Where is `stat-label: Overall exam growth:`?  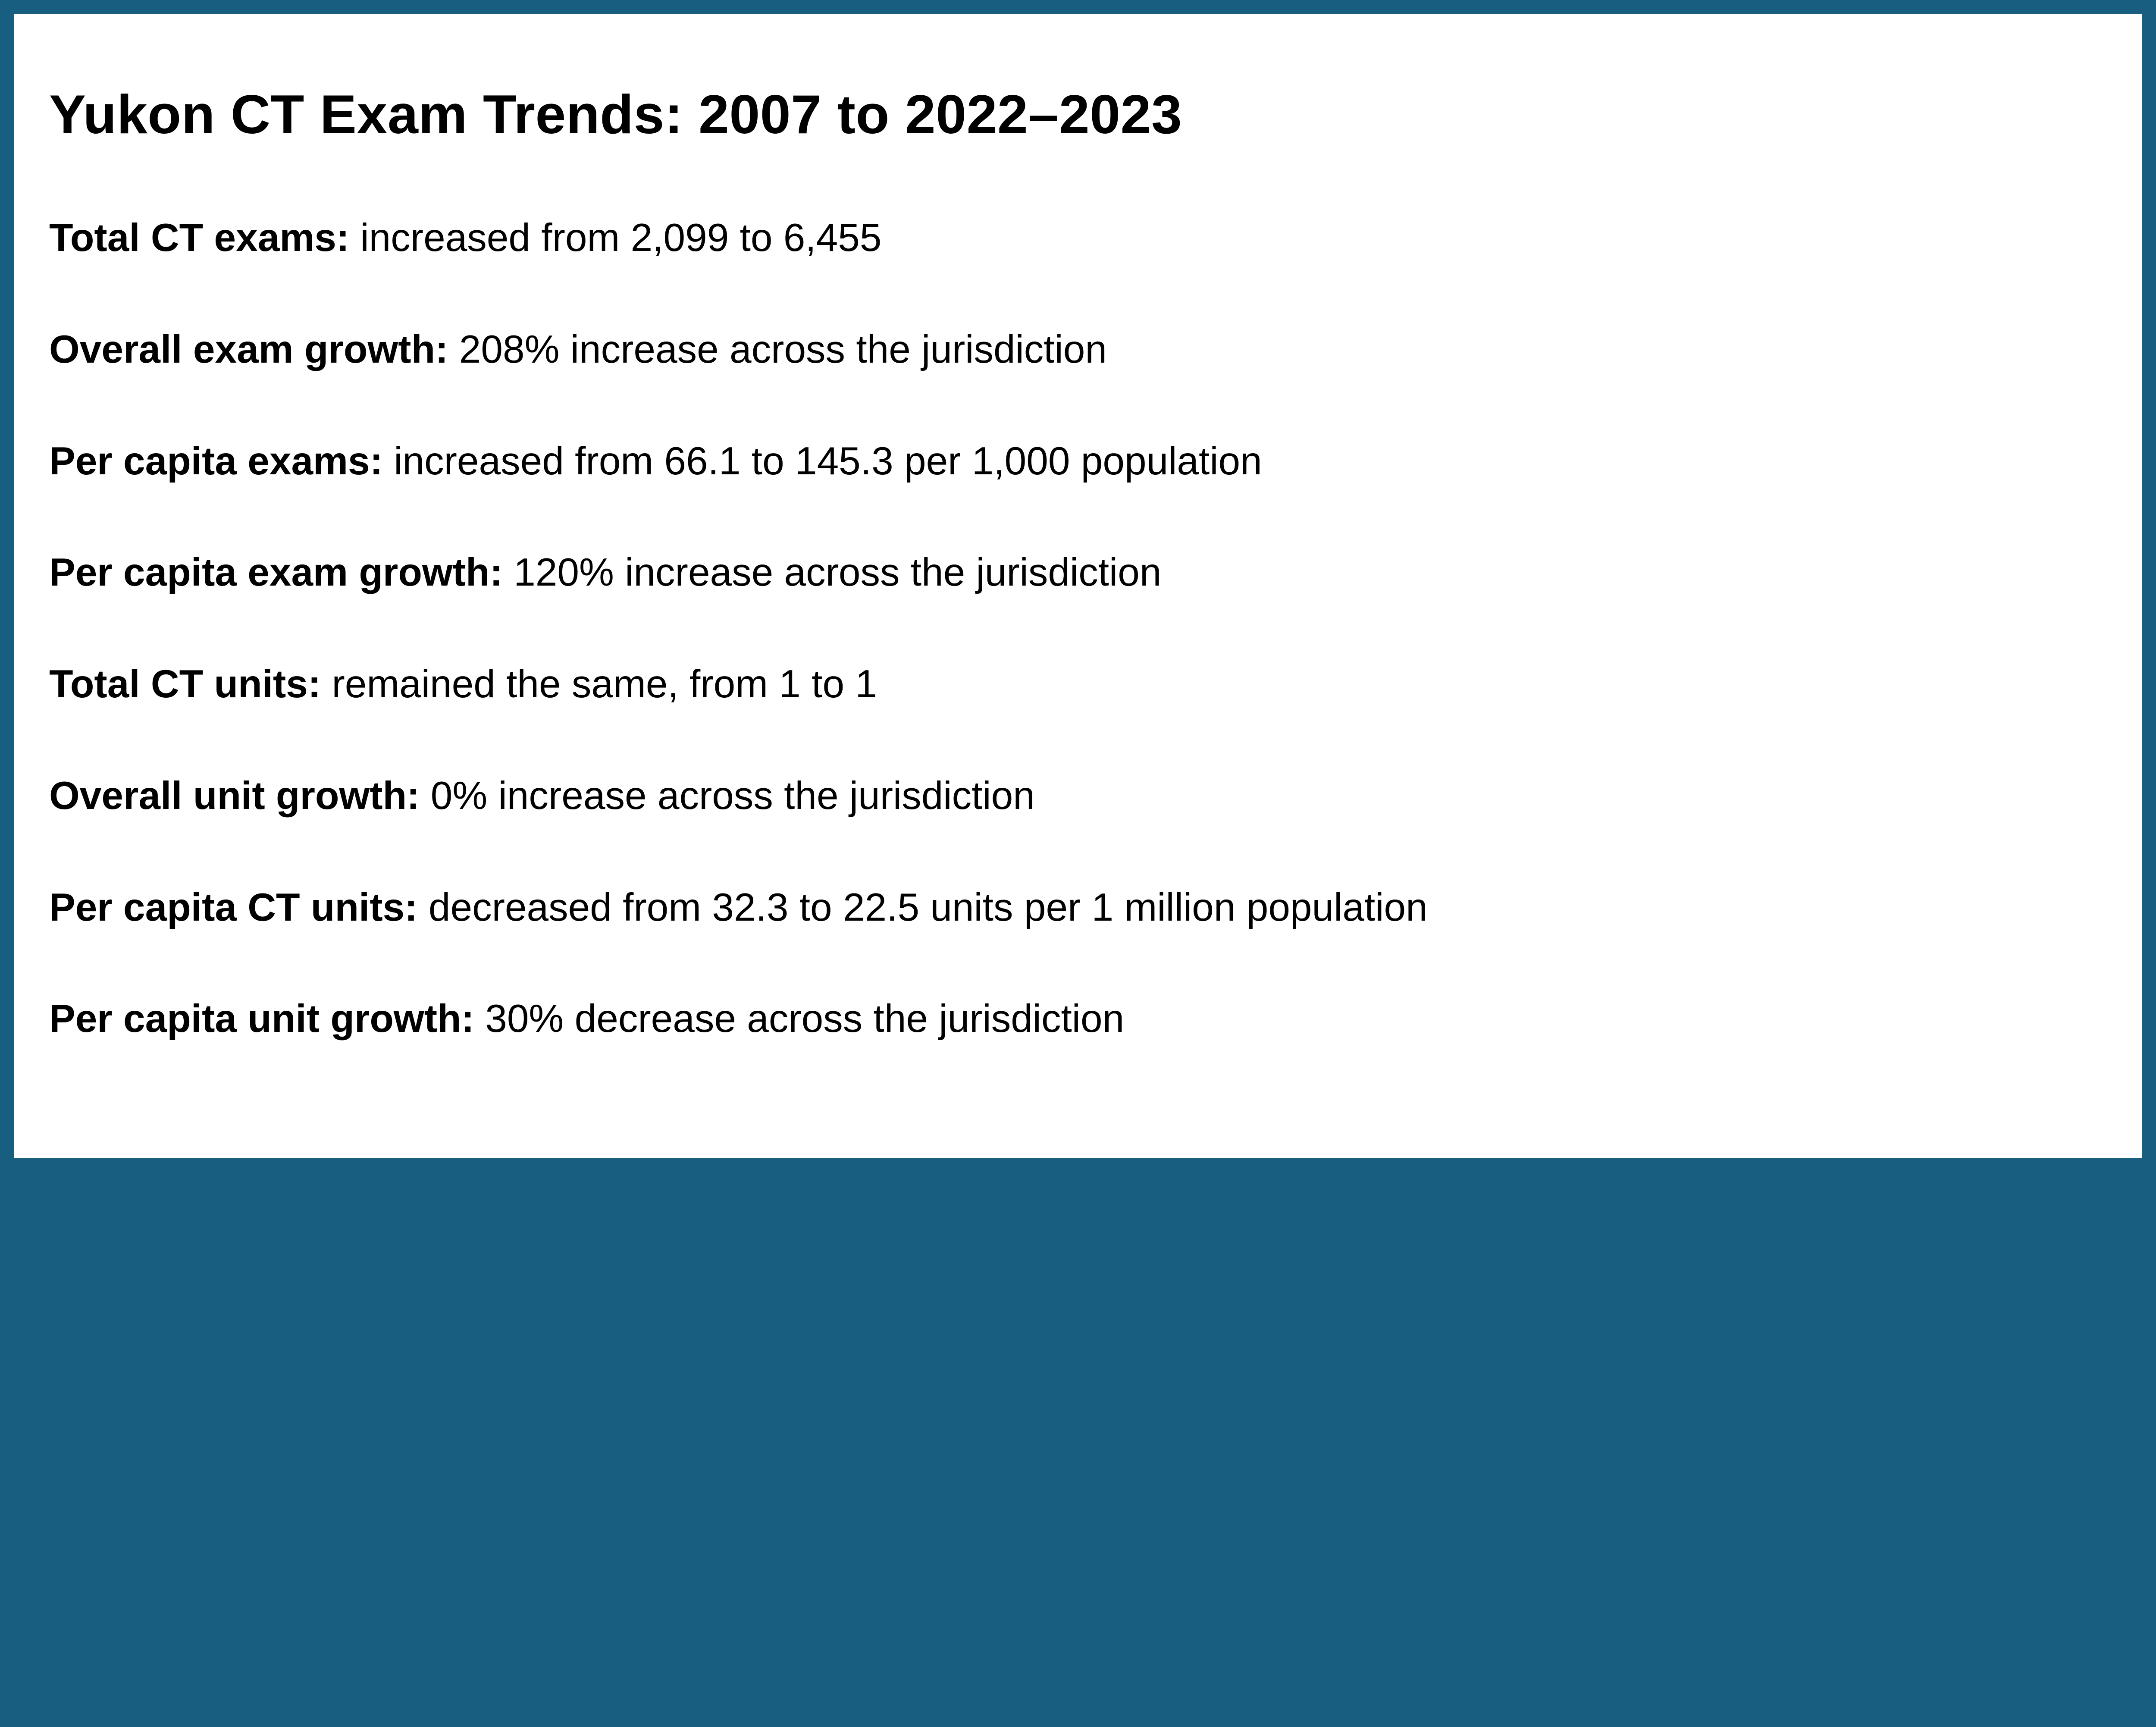 stat-label: Overall exam growth: is located at coordinates (248, 349).